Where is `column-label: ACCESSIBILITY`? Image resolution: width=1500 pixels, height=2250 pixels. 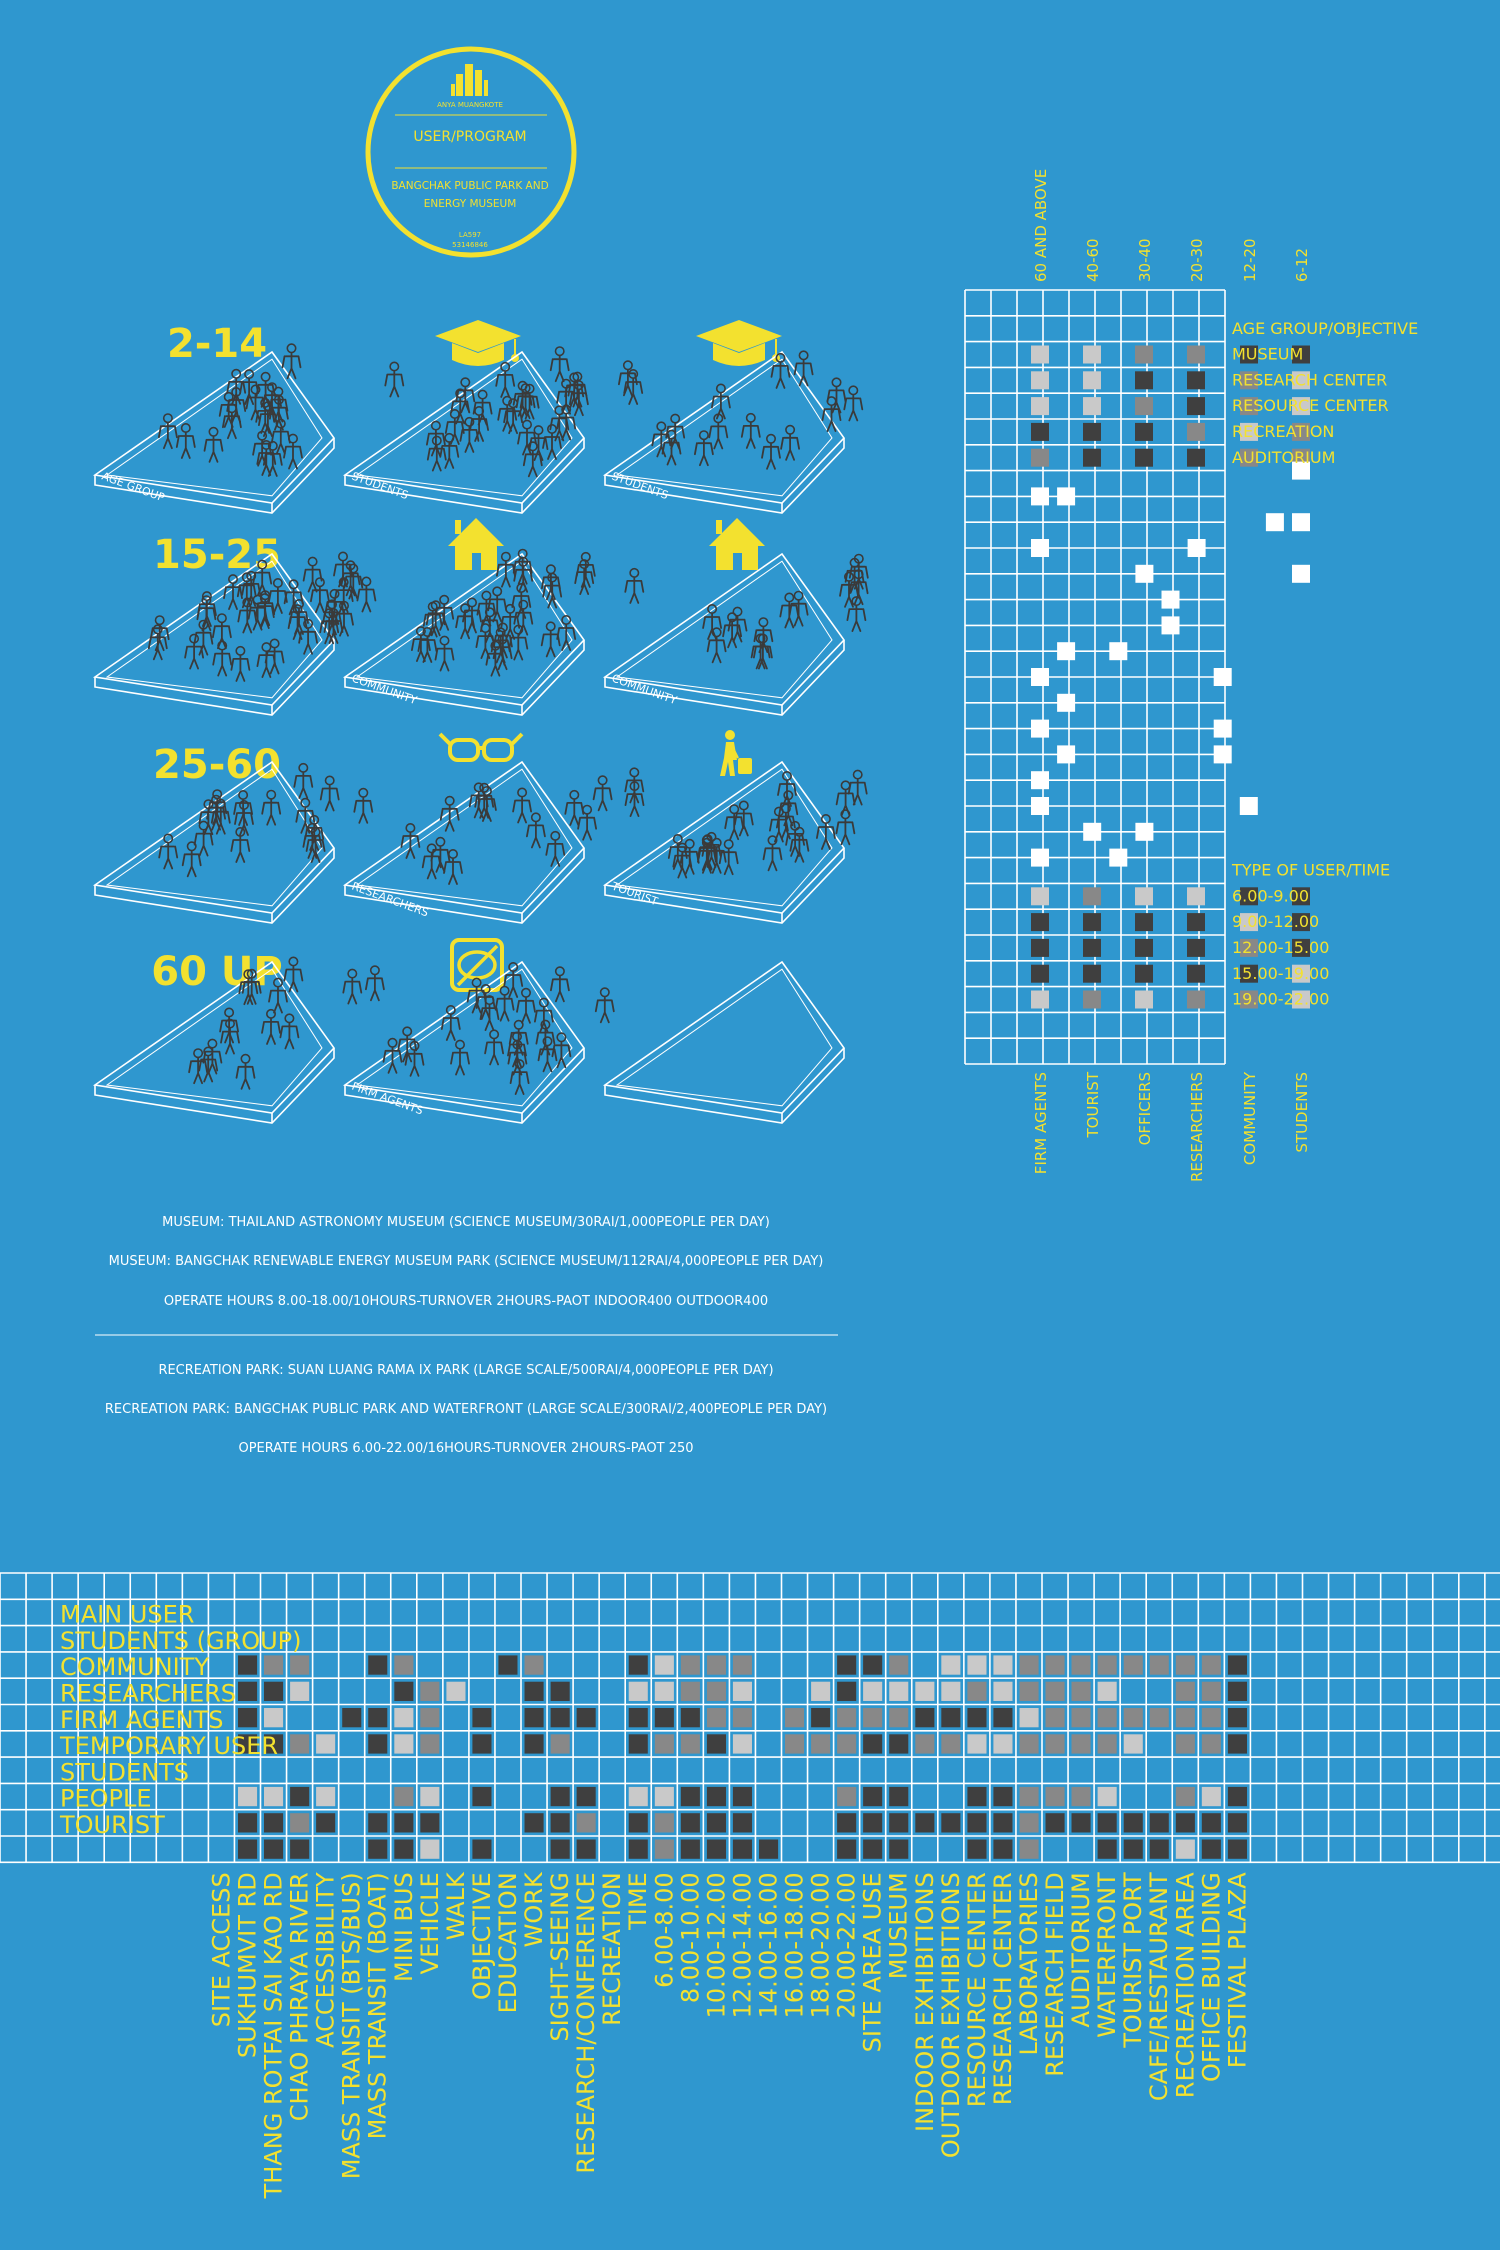 column-label: ACCESSIBILITY is located at coordinates (326, 1960).